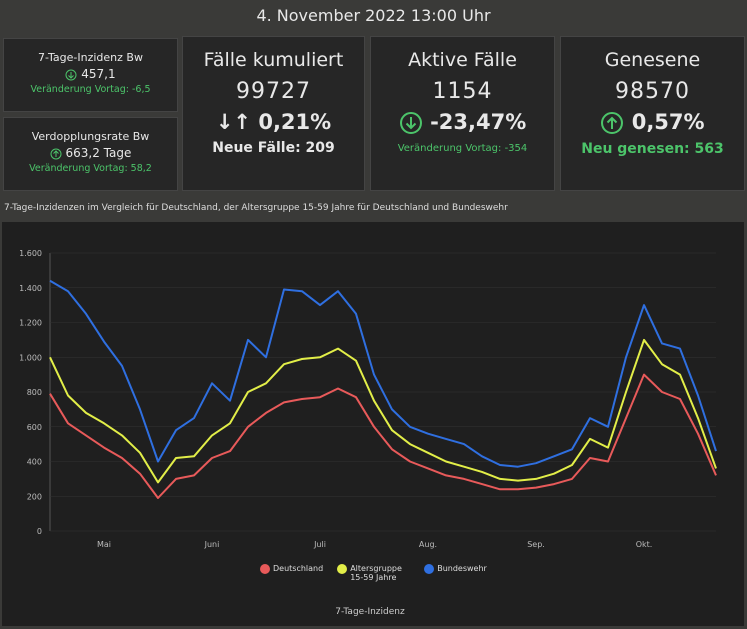 Image resolution: width=747 pixels, height=629 pixels. I want to click on card: Genesene 98570 0,57% Neu genesen: 563, so click(652, 113).